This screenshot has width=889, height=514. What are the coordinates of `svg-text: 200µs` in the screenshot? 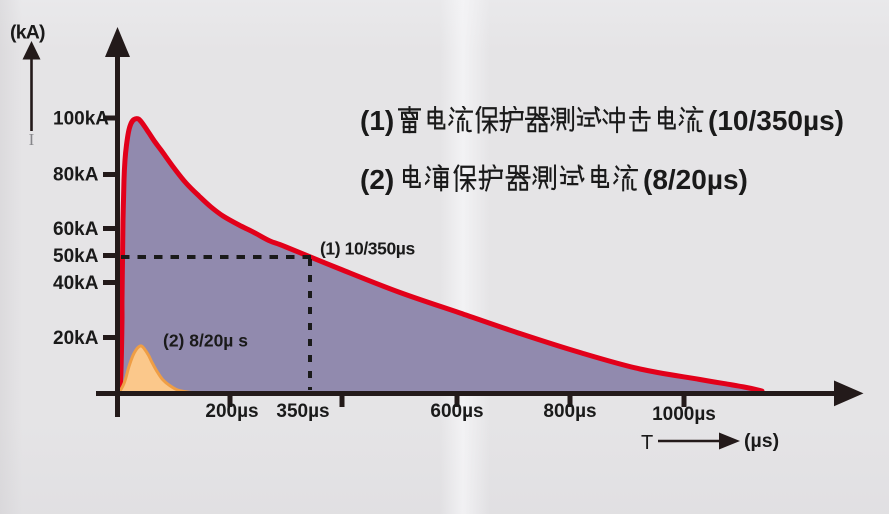 It's located at (231, 411).